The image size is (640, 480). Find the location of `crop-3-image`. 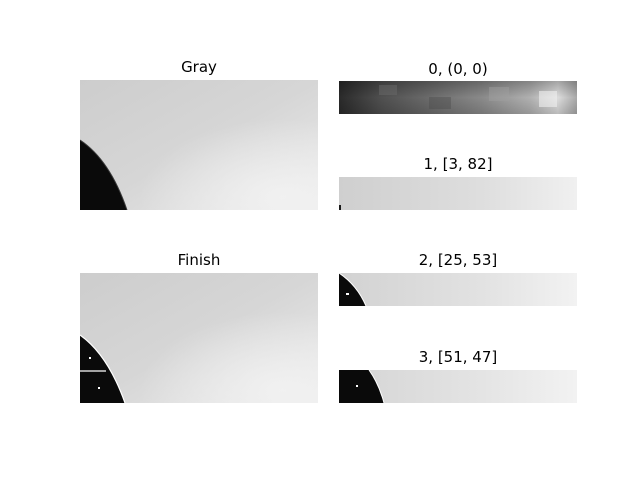

crop-3-image is located at coordinates (458, 386).